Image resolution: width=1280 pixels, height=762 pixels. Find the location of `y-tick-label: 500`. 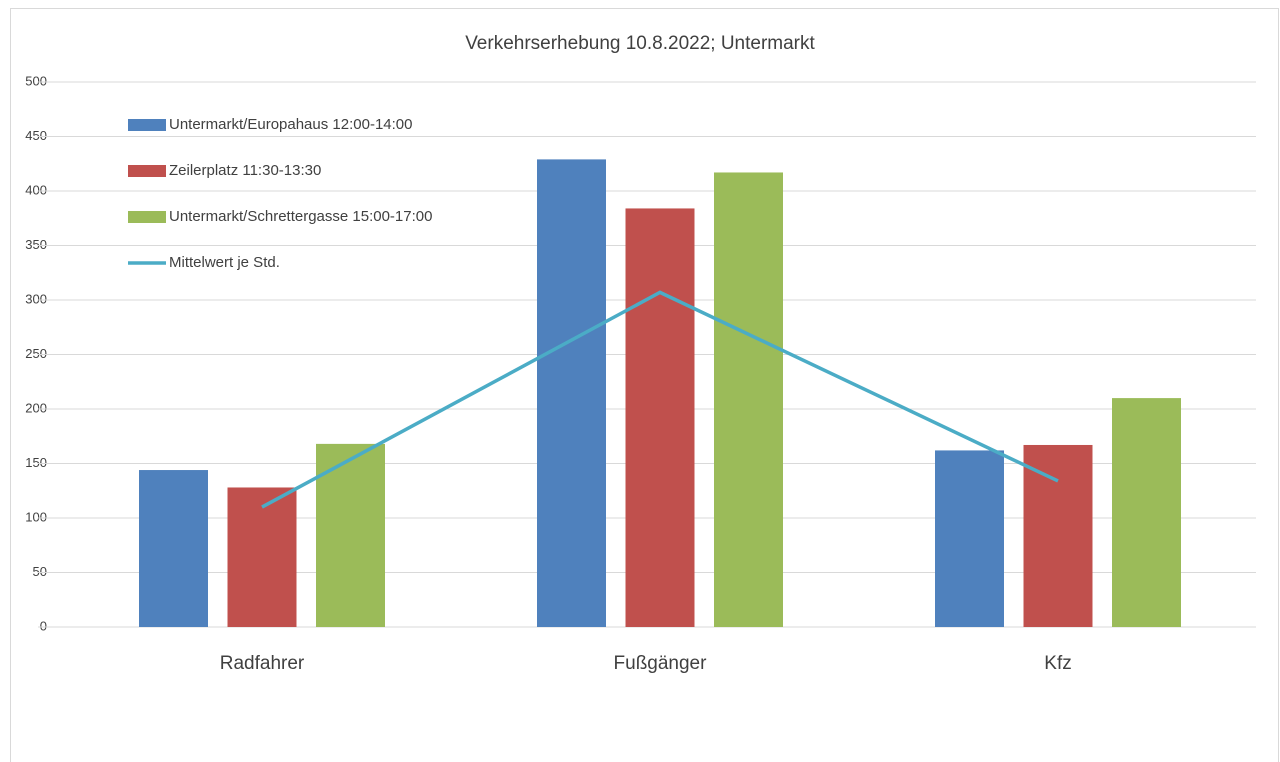

y-tick-label: 500 is located at coordinates (36, 80).